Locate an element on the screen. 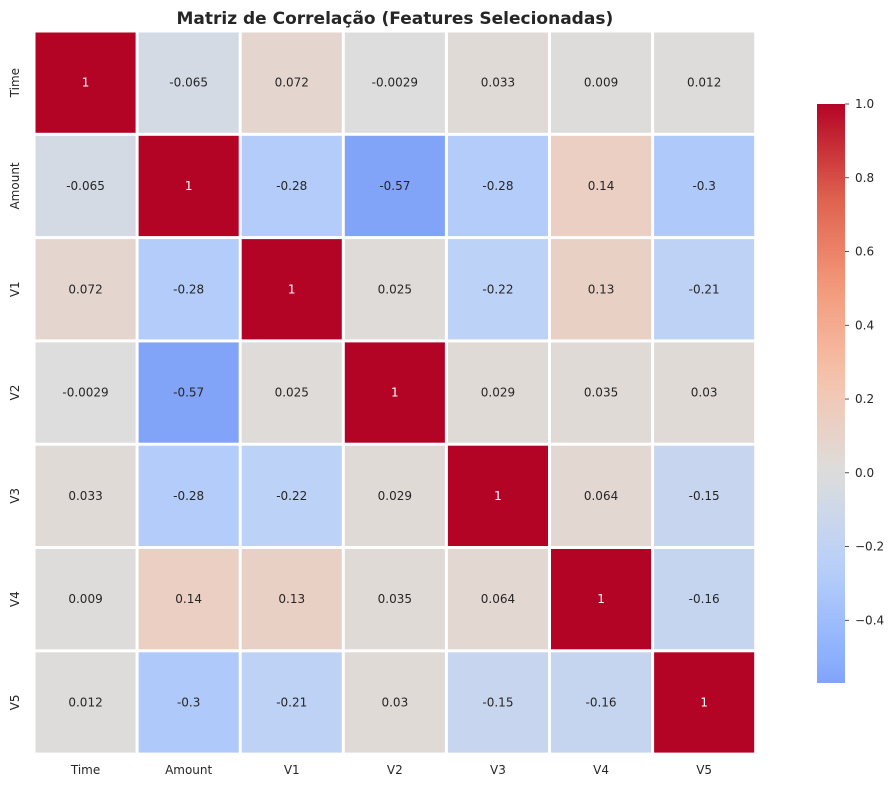  y-tick-label: V3 is located at coordinates (15, 496).